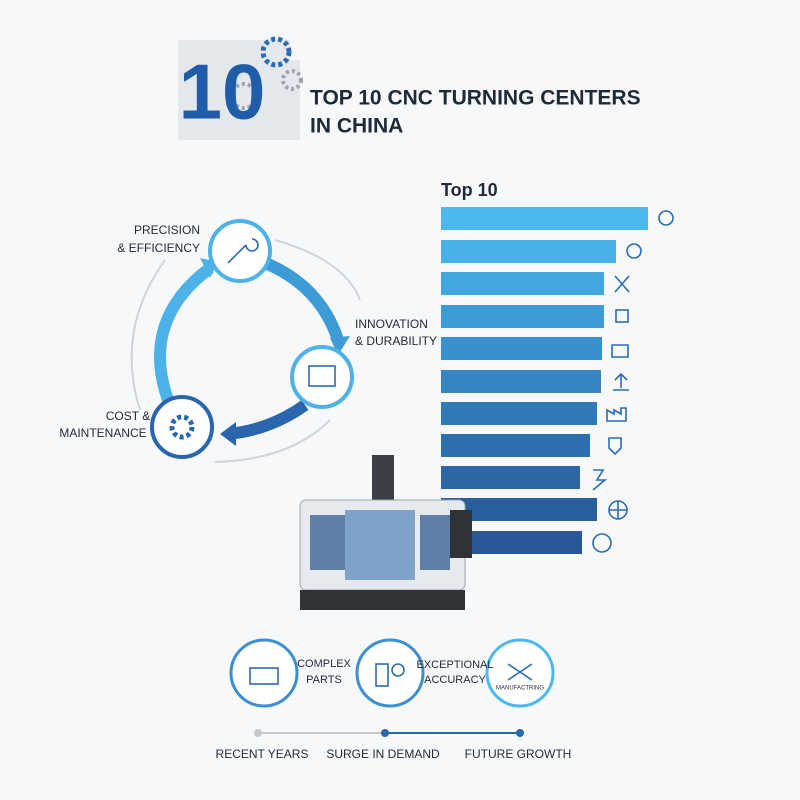 The width and height of the screenshot is (800, 800). I want to click on ranking-title: Top 10, so click(469, 190).